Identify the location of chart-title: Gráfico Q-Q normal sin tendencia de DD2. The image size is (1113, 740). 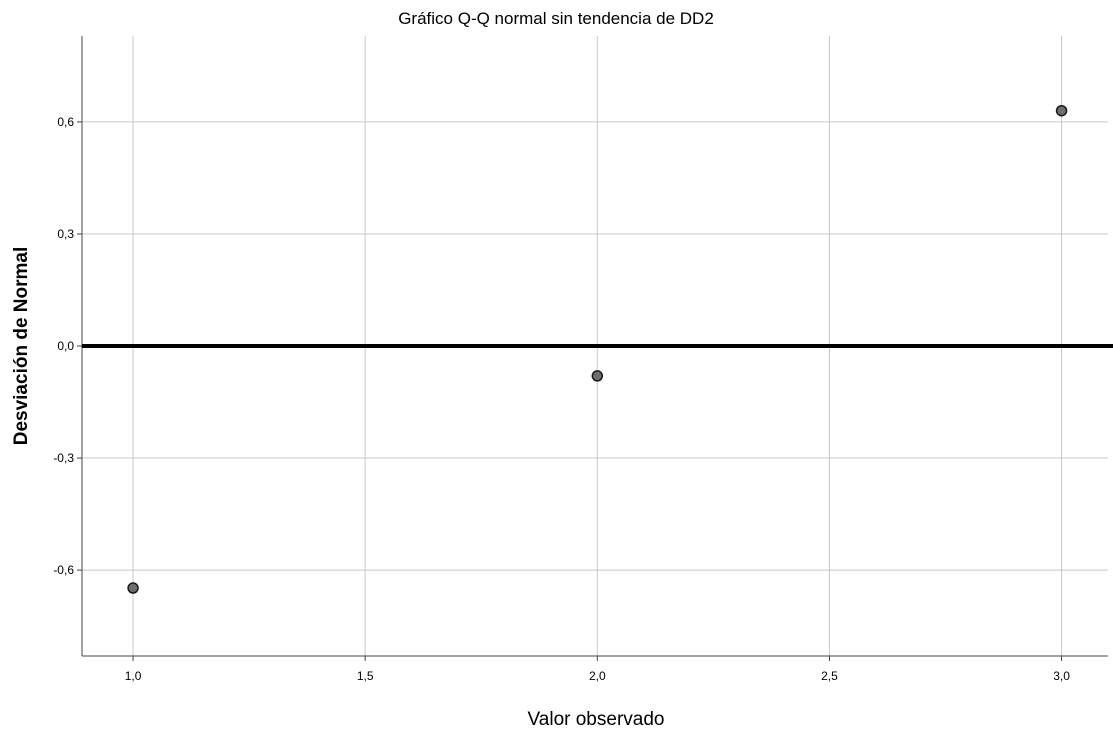
(556, 18).